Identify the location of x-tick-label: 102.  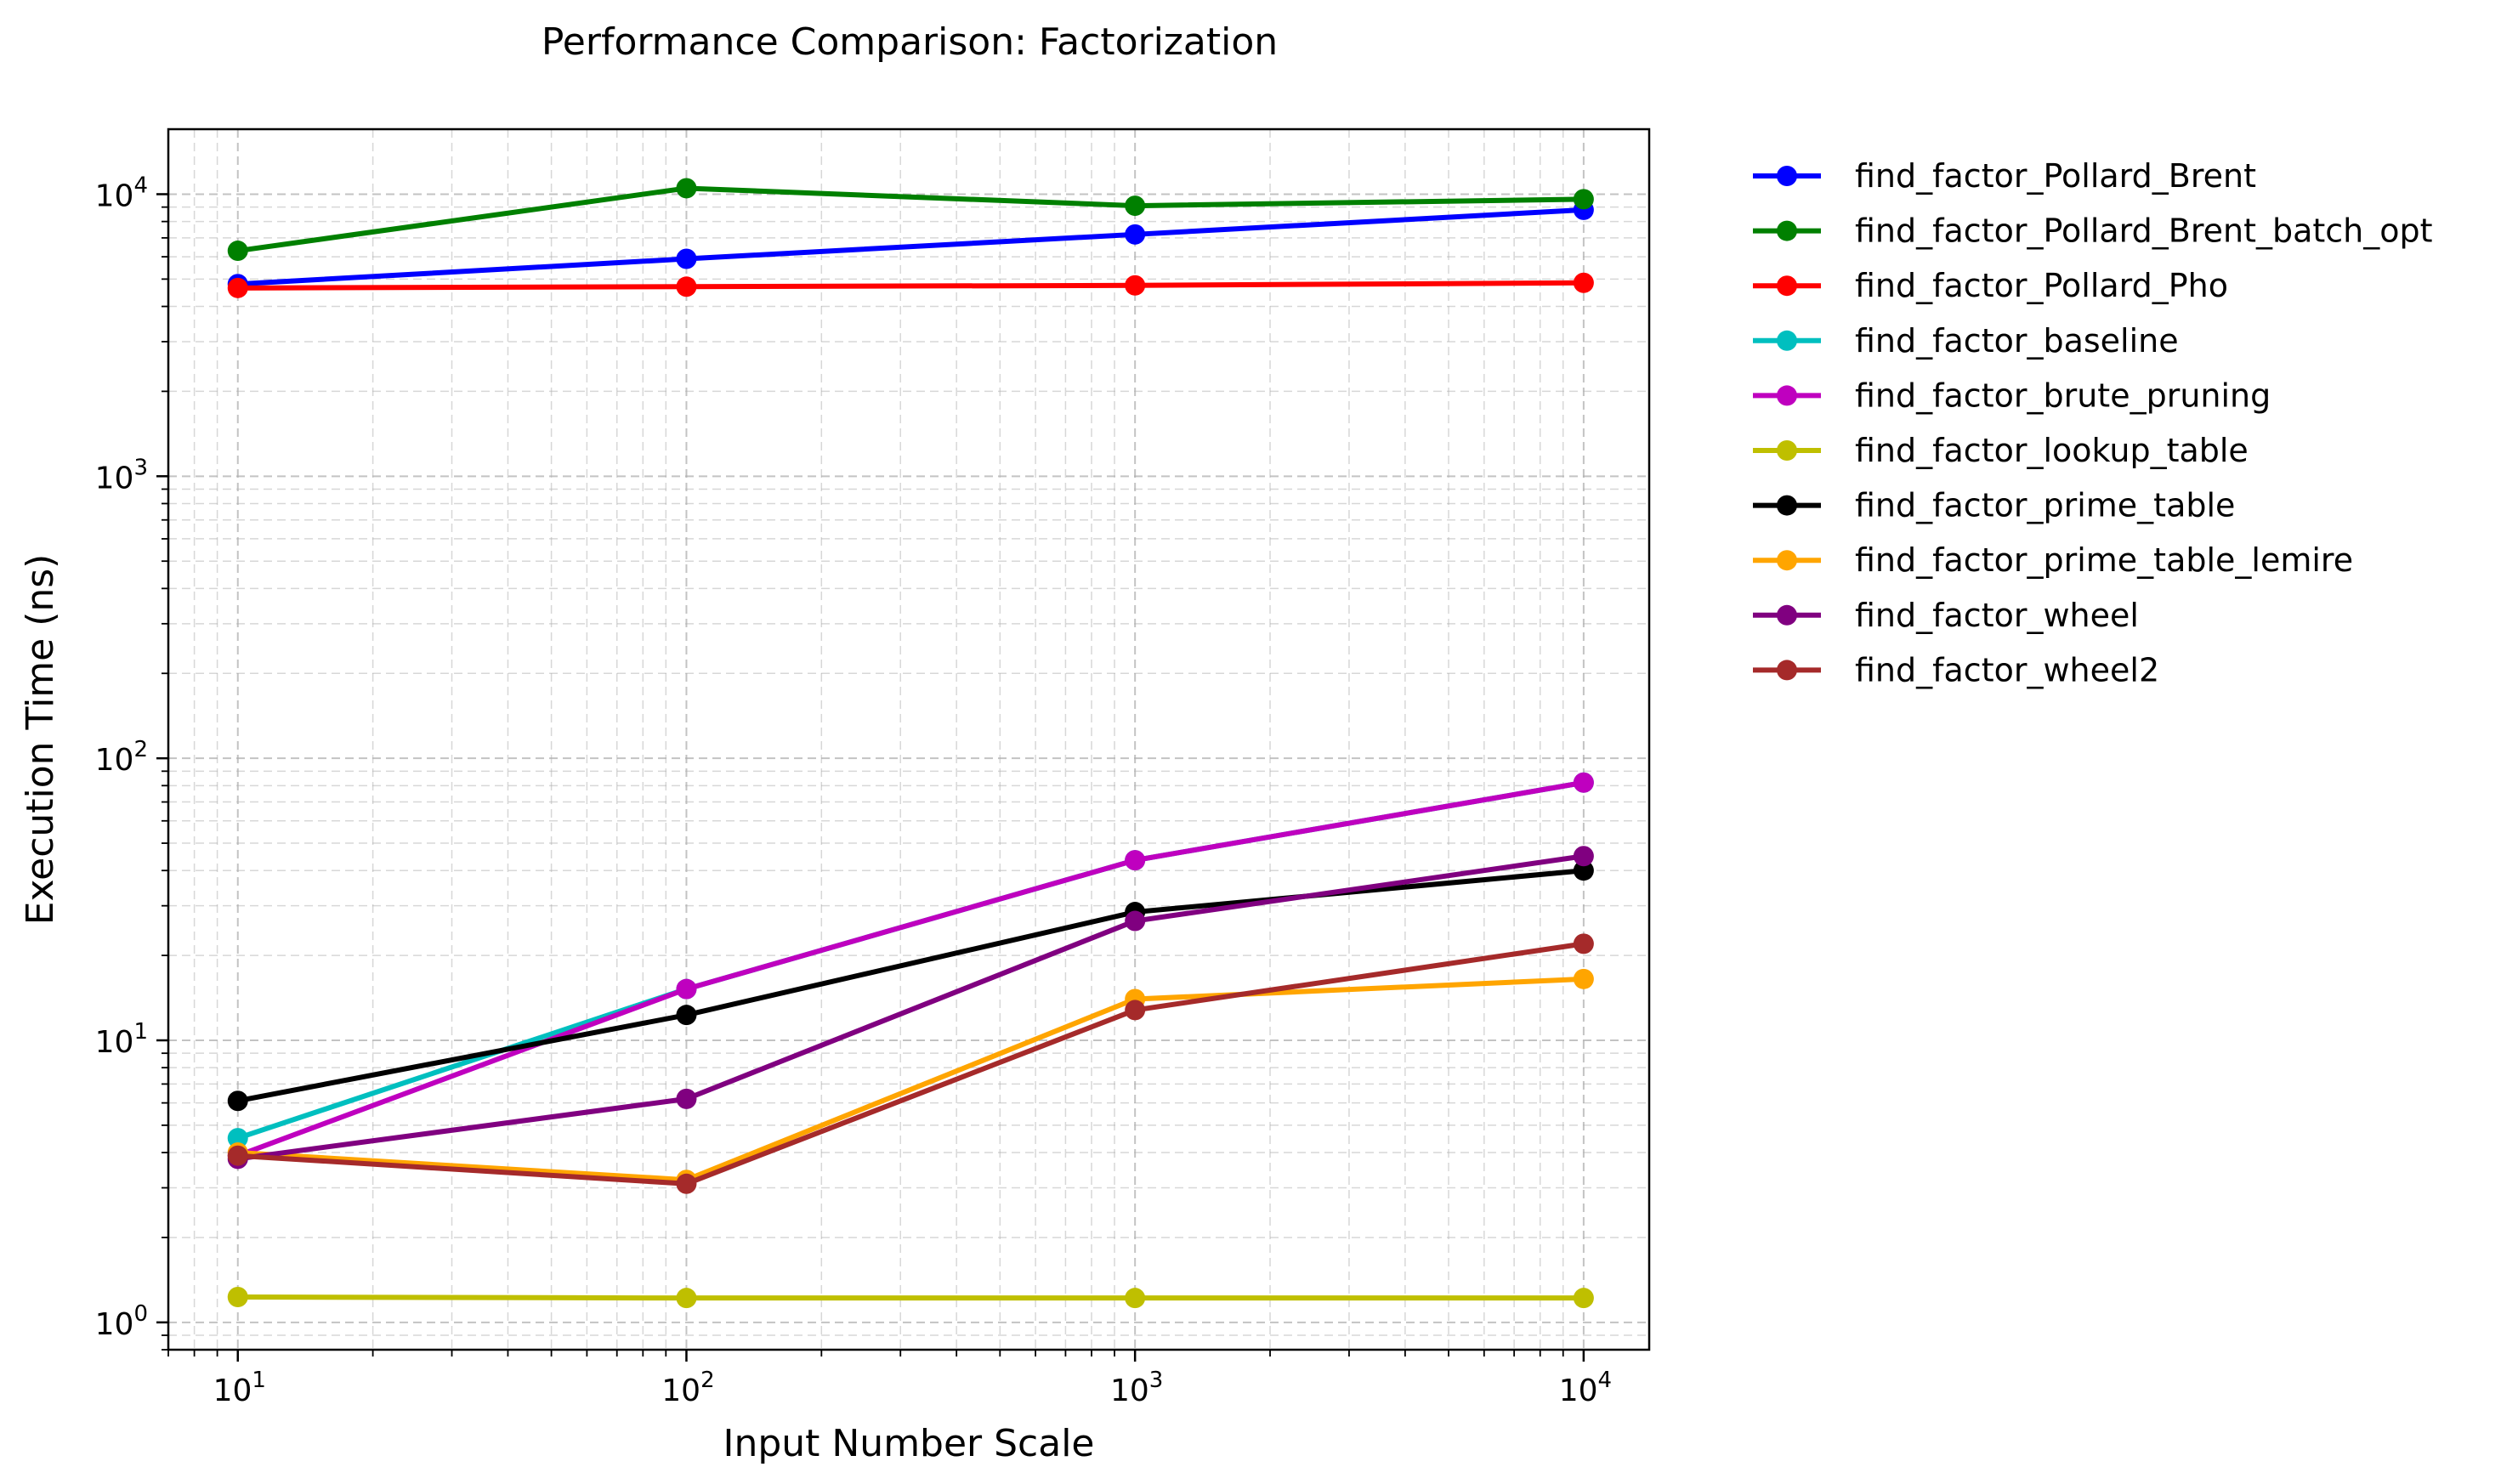
(687, 1388).